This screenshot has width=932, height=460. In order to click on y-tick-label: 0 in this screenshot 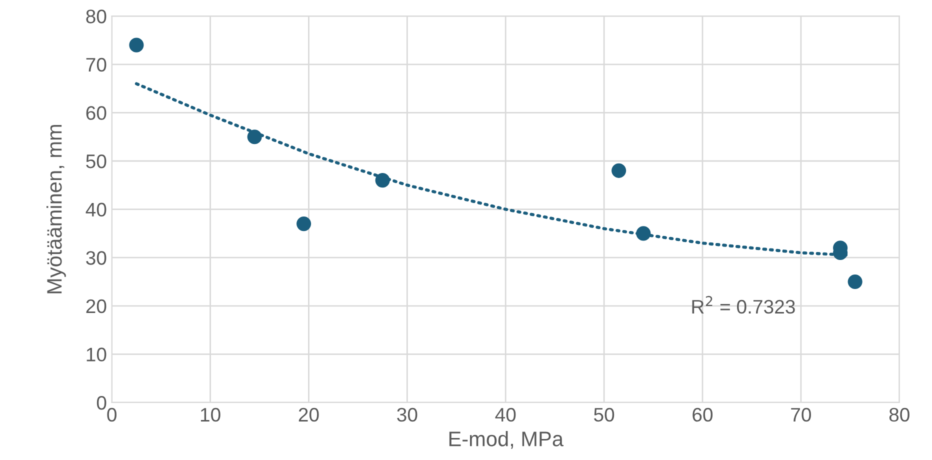, I will do `click(101, 403)`.